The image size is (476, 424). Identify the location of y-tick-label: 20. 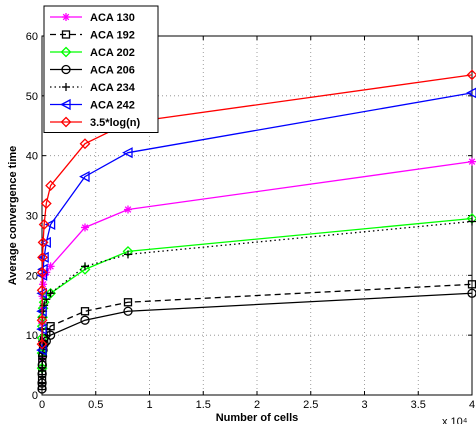
(32, 276).